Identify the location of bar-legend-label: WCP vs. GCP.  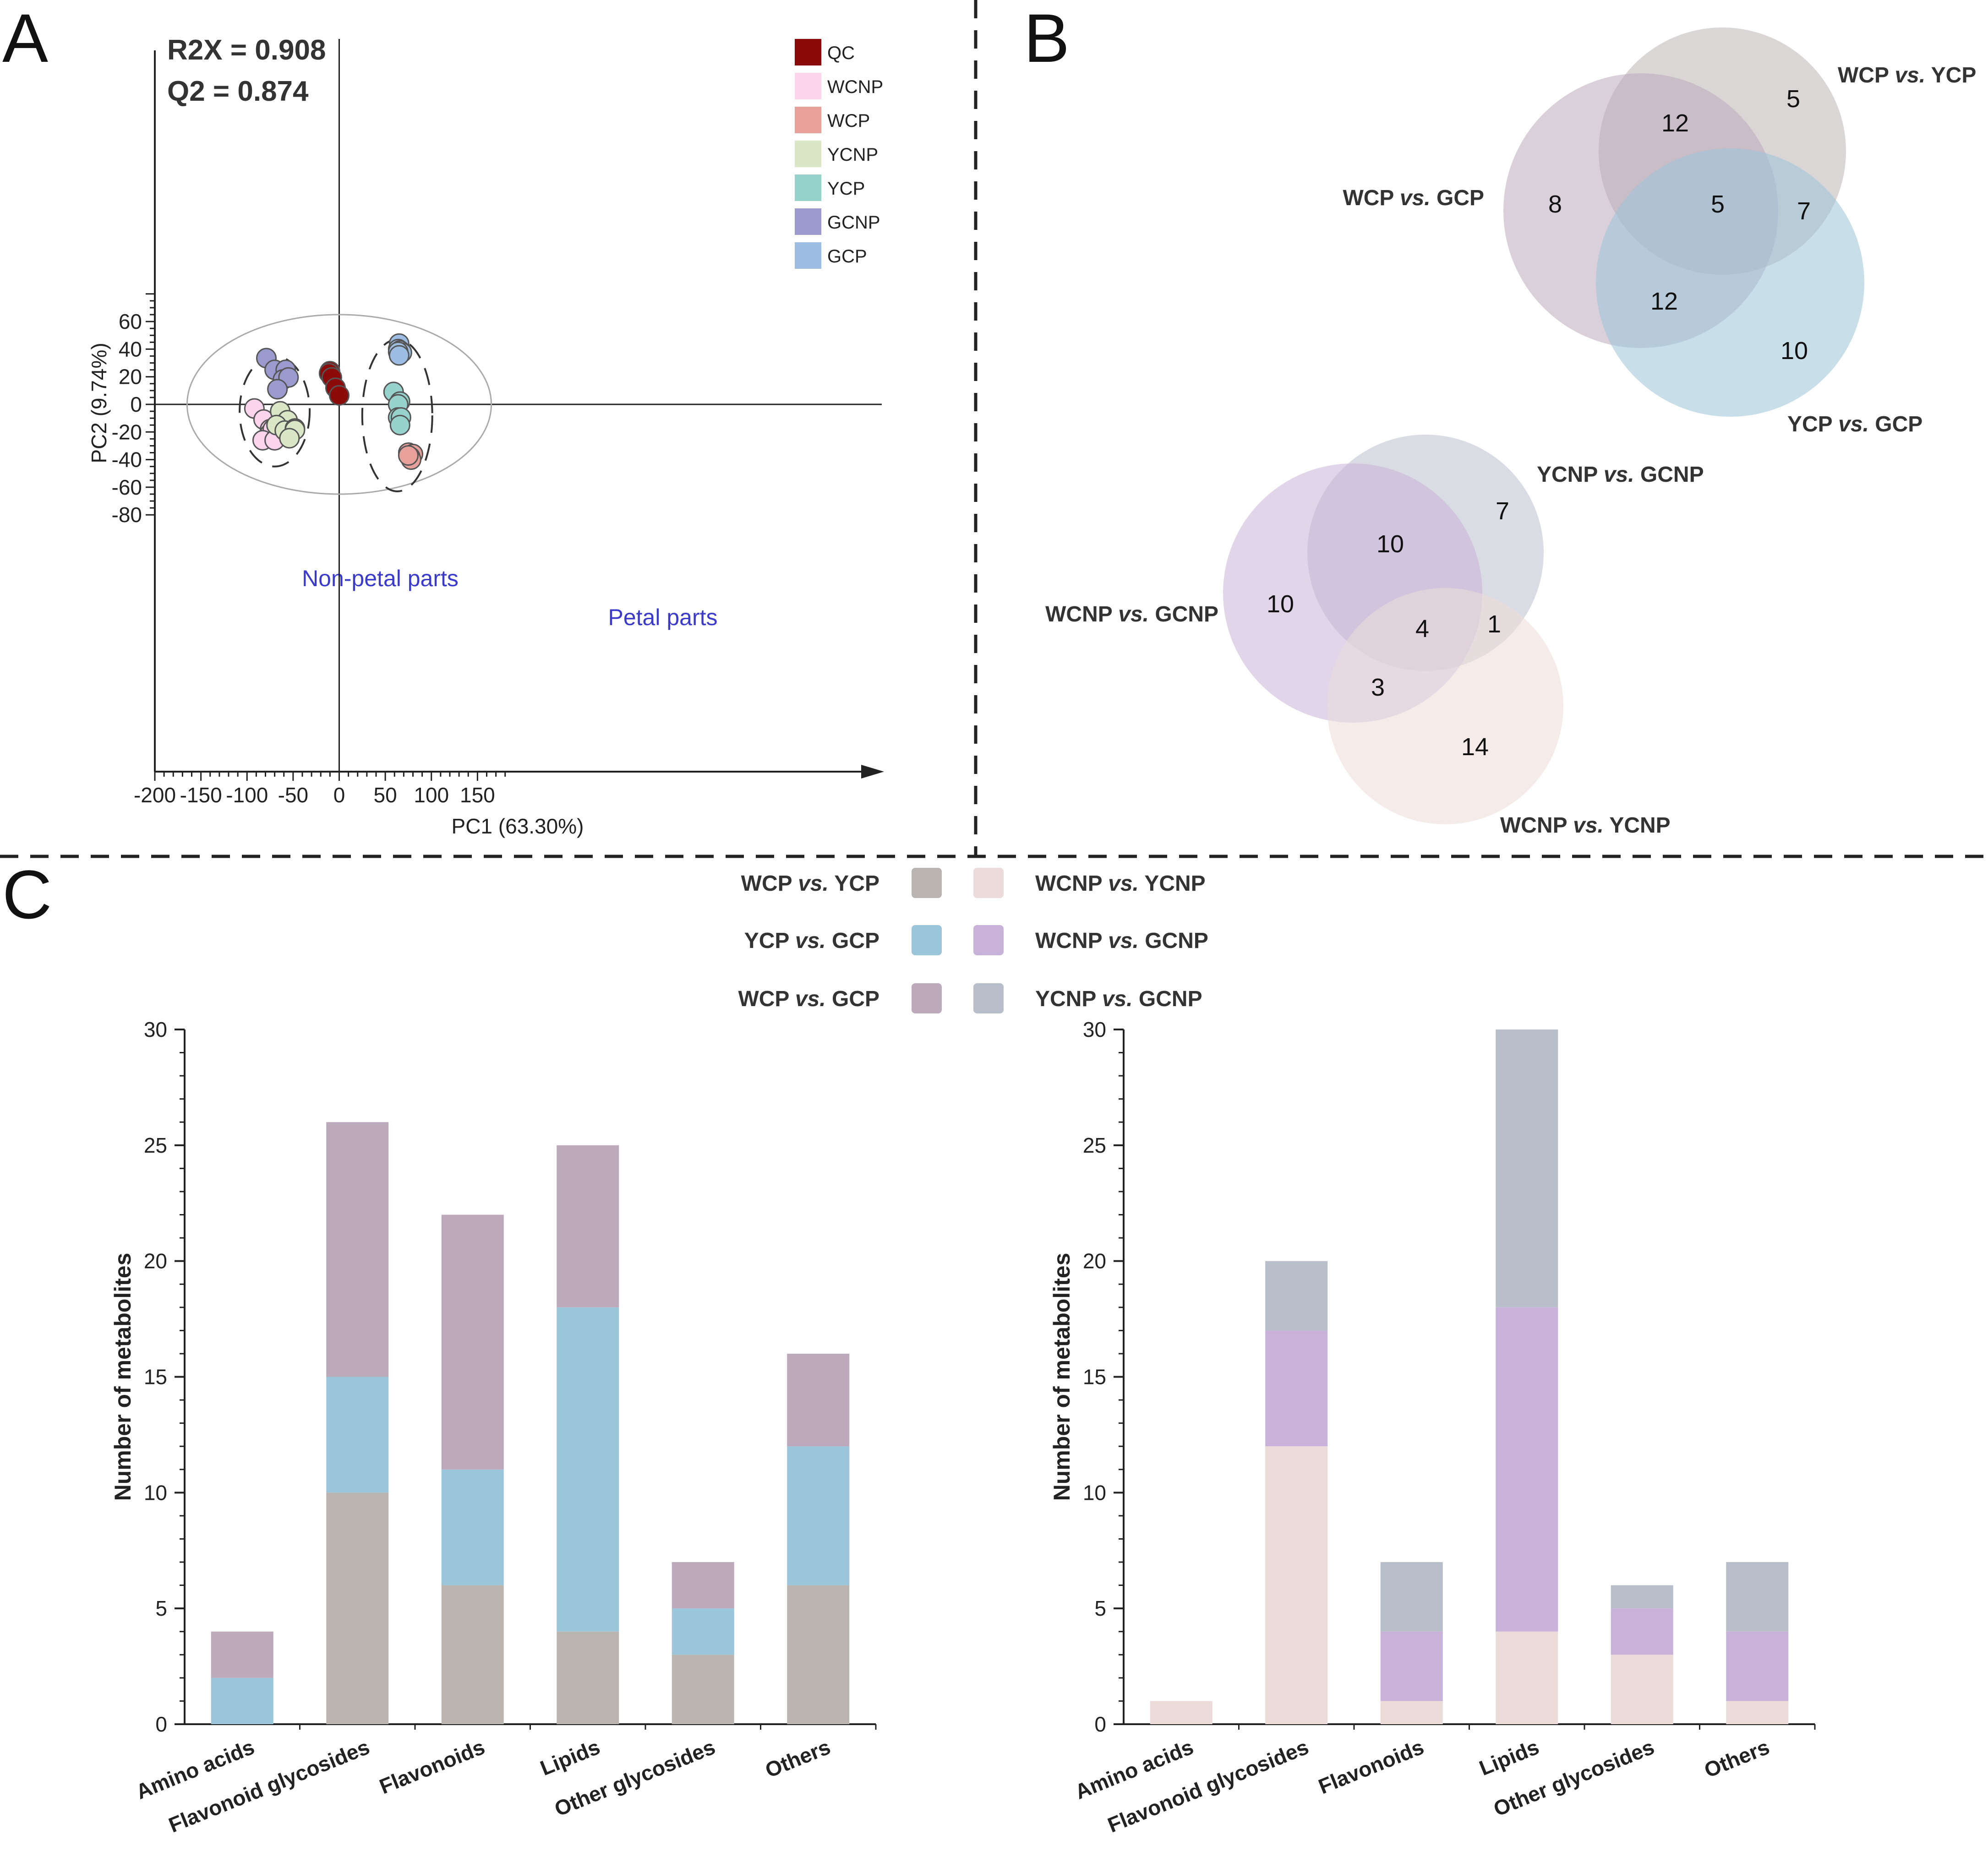
(809, 999).